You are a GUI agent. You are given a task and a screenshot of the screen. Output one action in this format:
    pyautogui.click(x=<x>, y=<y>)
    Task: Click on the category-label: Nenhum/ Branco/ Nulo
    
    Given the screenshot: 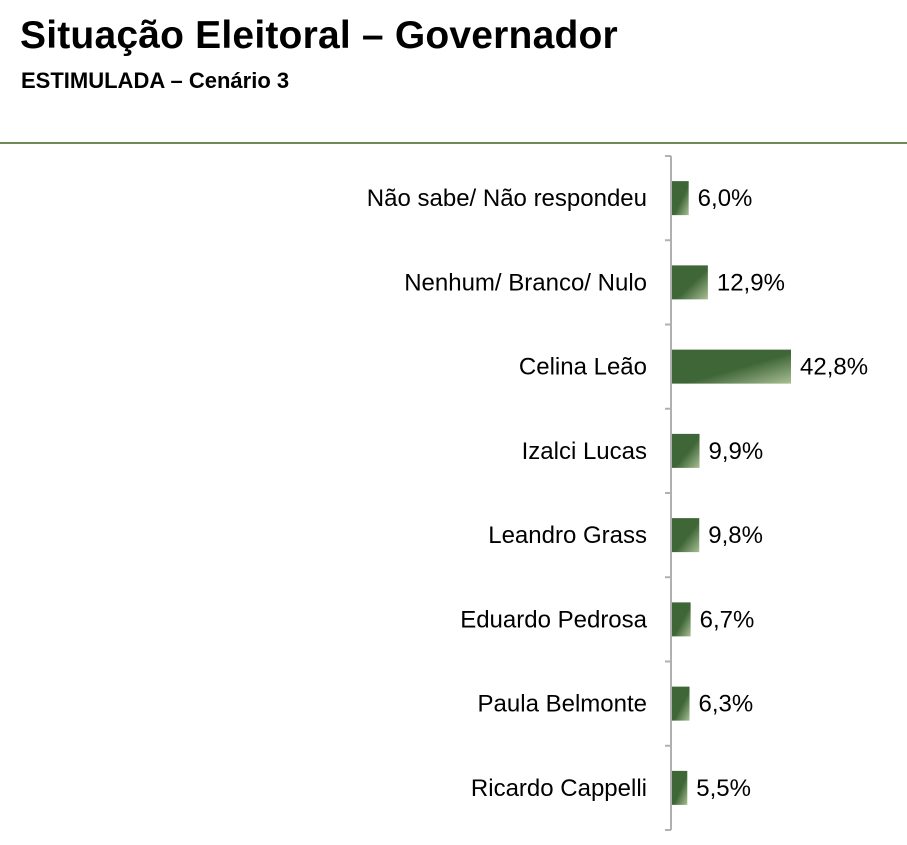 What is the action you would take?
    pyautogui.click(x=525, y=282)
    